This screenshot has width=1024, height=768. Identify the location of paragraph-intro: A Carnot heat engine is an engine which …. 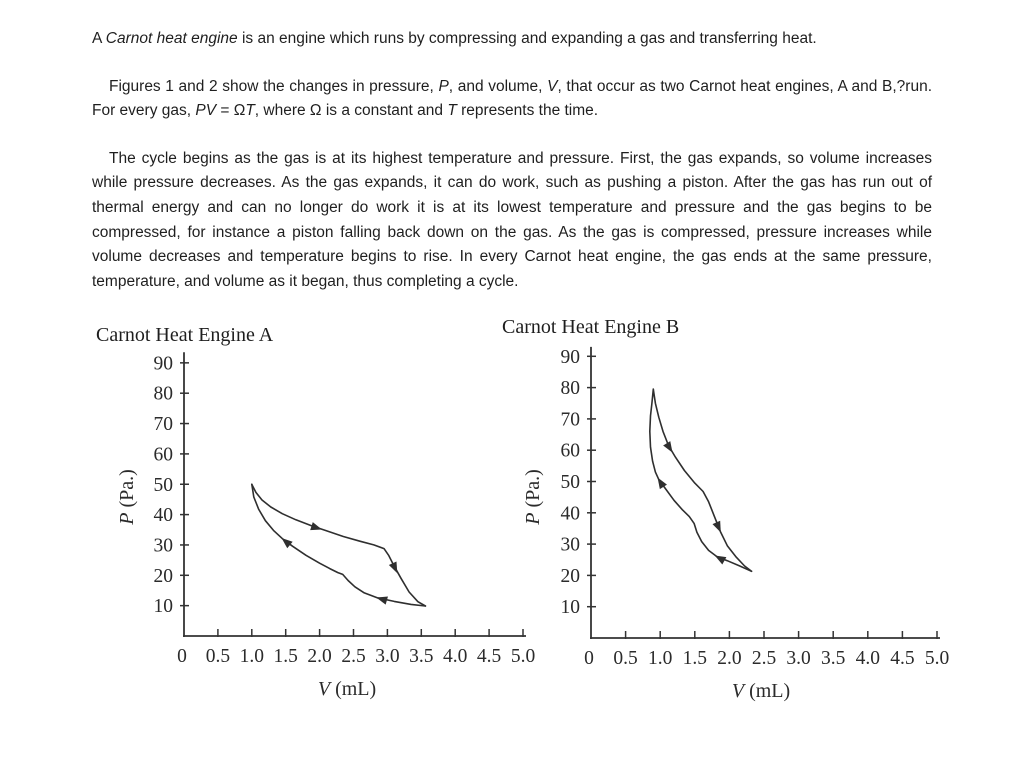
(512, 39).